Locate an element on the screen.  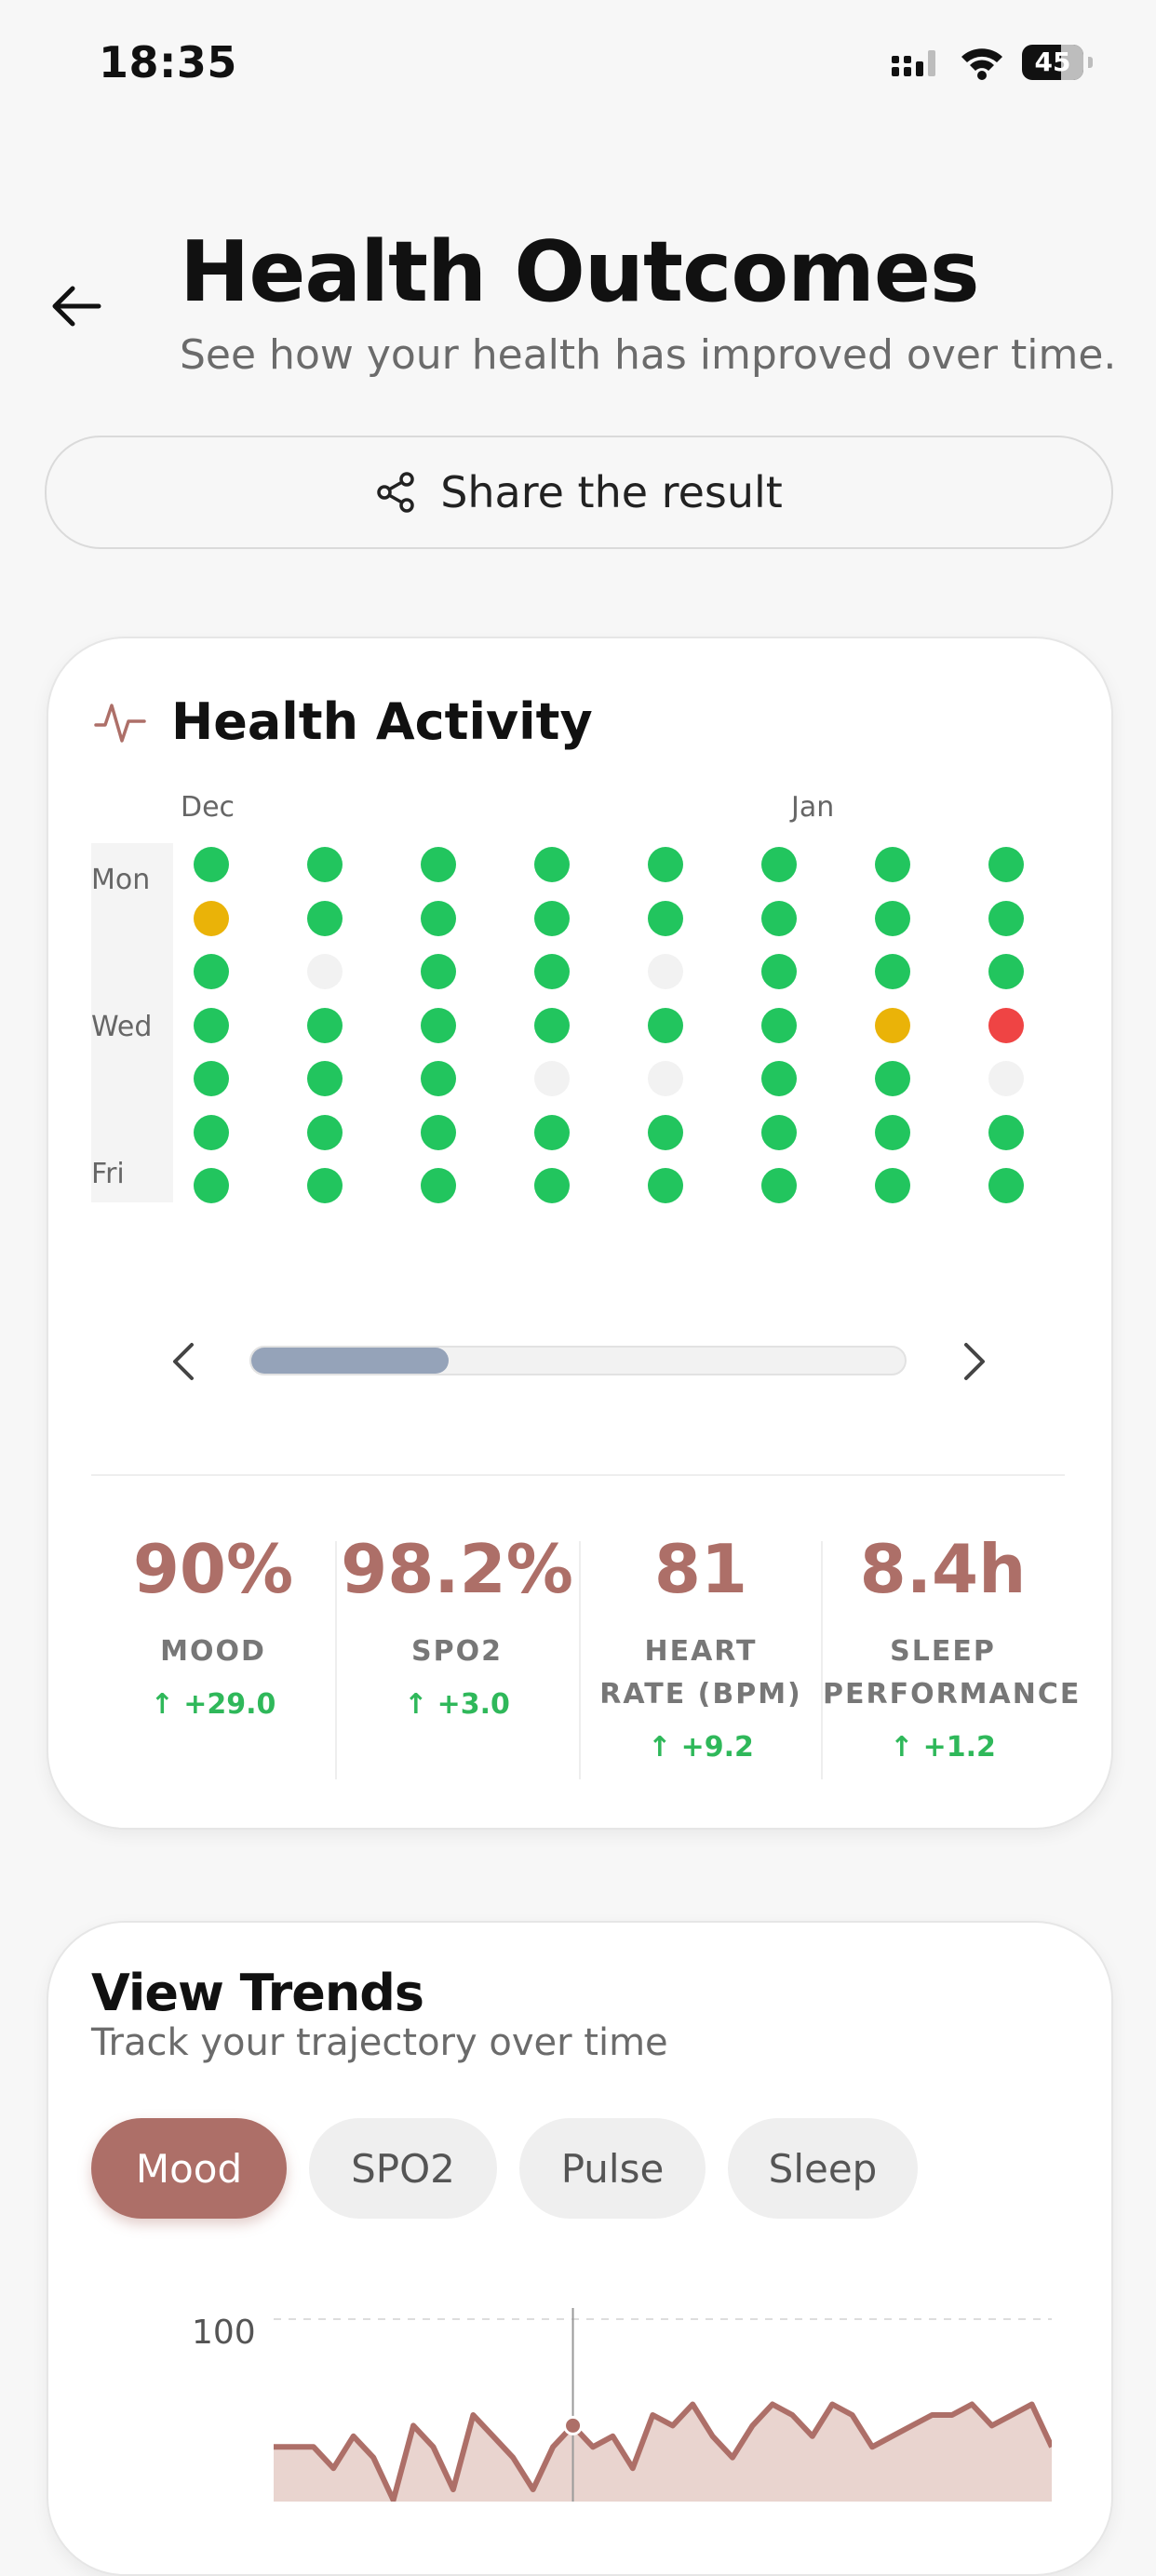
stat-value: 81 is located at coordinates (700, 1569).